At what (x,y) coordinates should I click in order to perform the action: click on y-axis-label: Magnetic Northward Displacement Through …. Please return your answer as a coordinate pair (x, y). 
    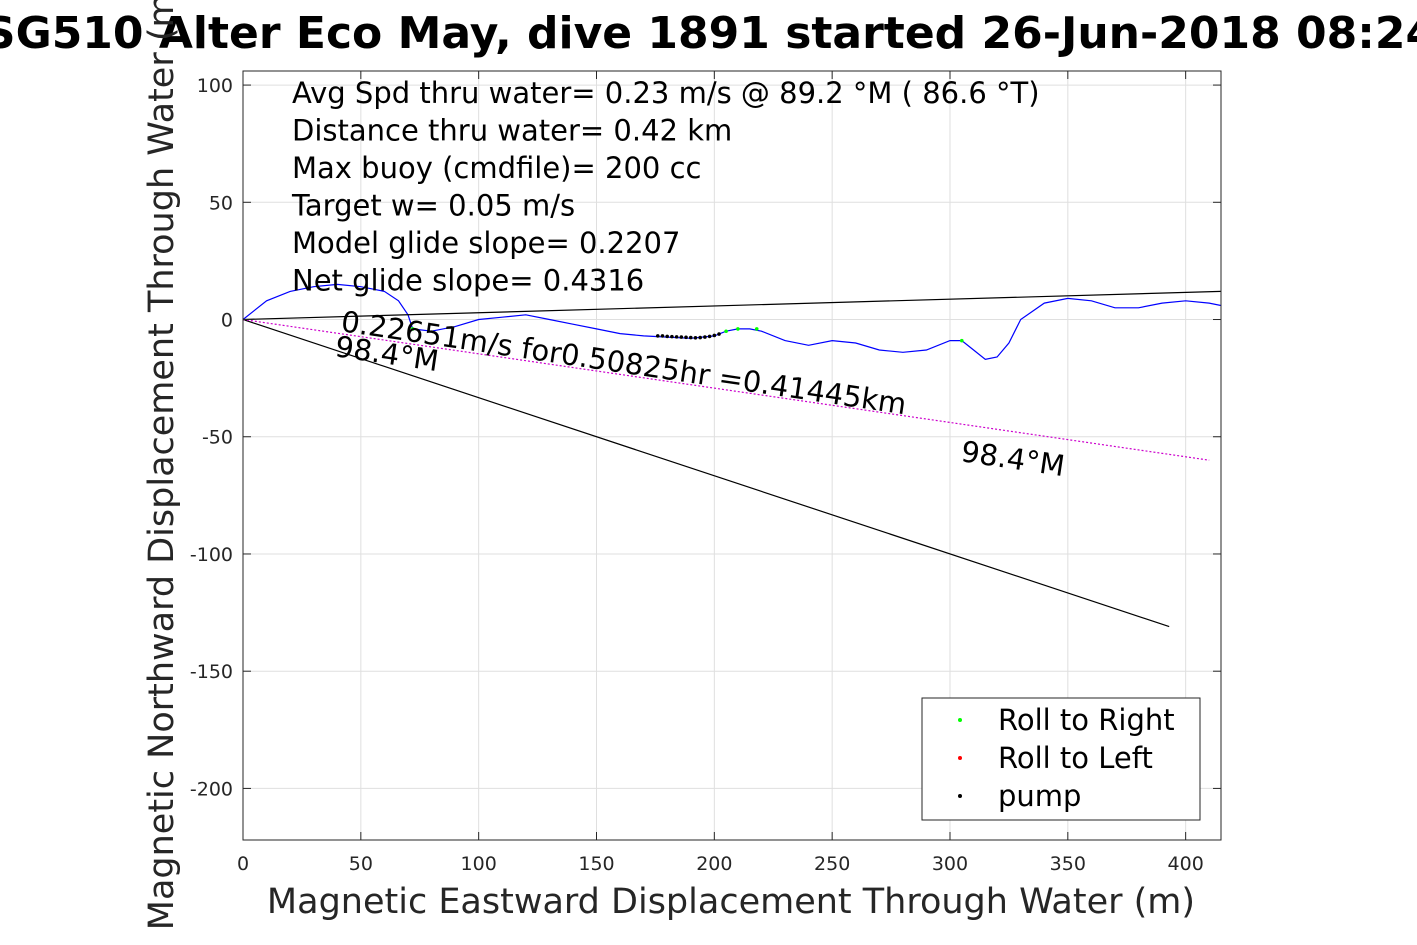
    Looking at the image, I should click on (162, 465).